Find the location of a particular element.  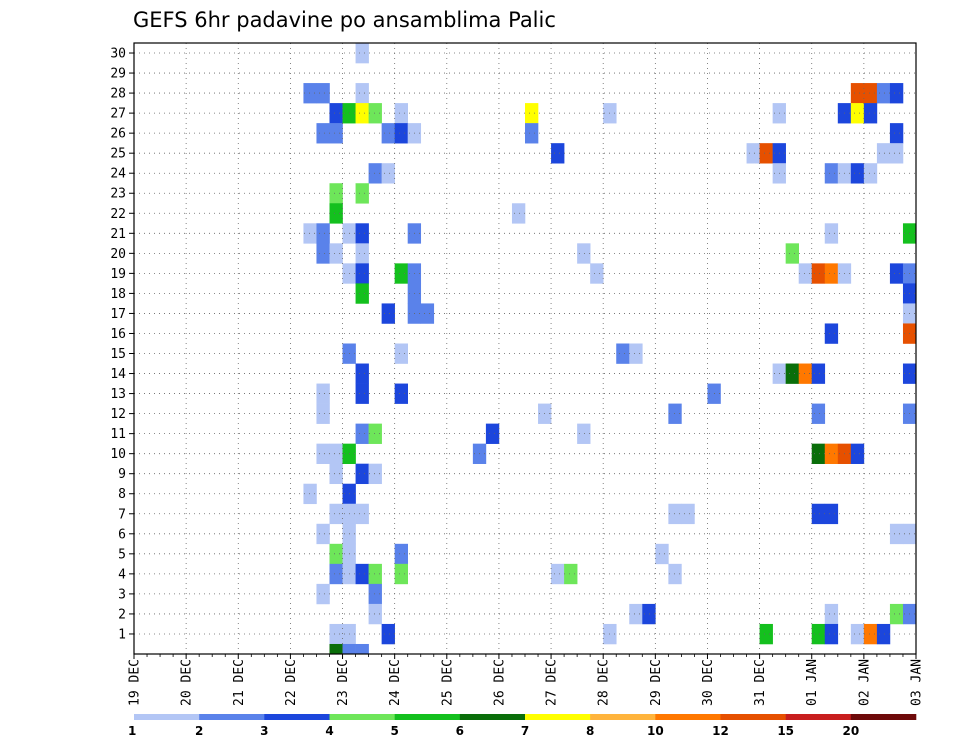

y-tick-label: 2 is located at coordinates (122, 614).